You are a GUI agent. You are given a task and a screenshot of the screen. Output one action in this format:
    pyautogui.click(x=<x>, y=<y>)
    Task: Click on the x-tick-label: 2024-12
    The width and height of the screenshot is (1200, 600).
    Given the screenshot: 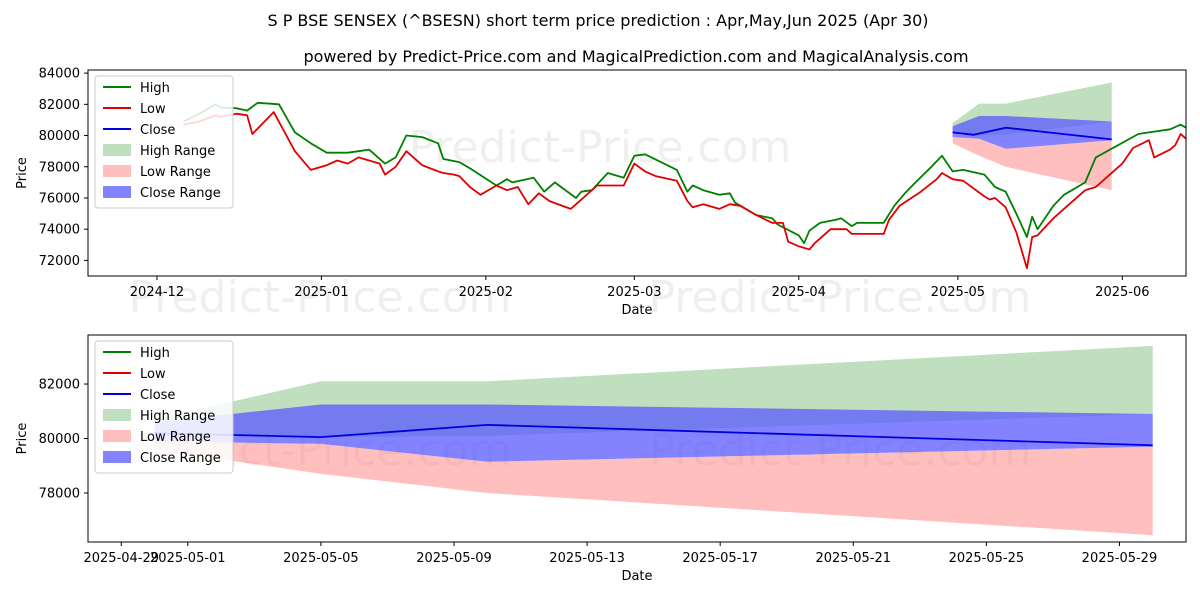 What is the action you would take?
    pyautogui.click(x=157, y=292)
    